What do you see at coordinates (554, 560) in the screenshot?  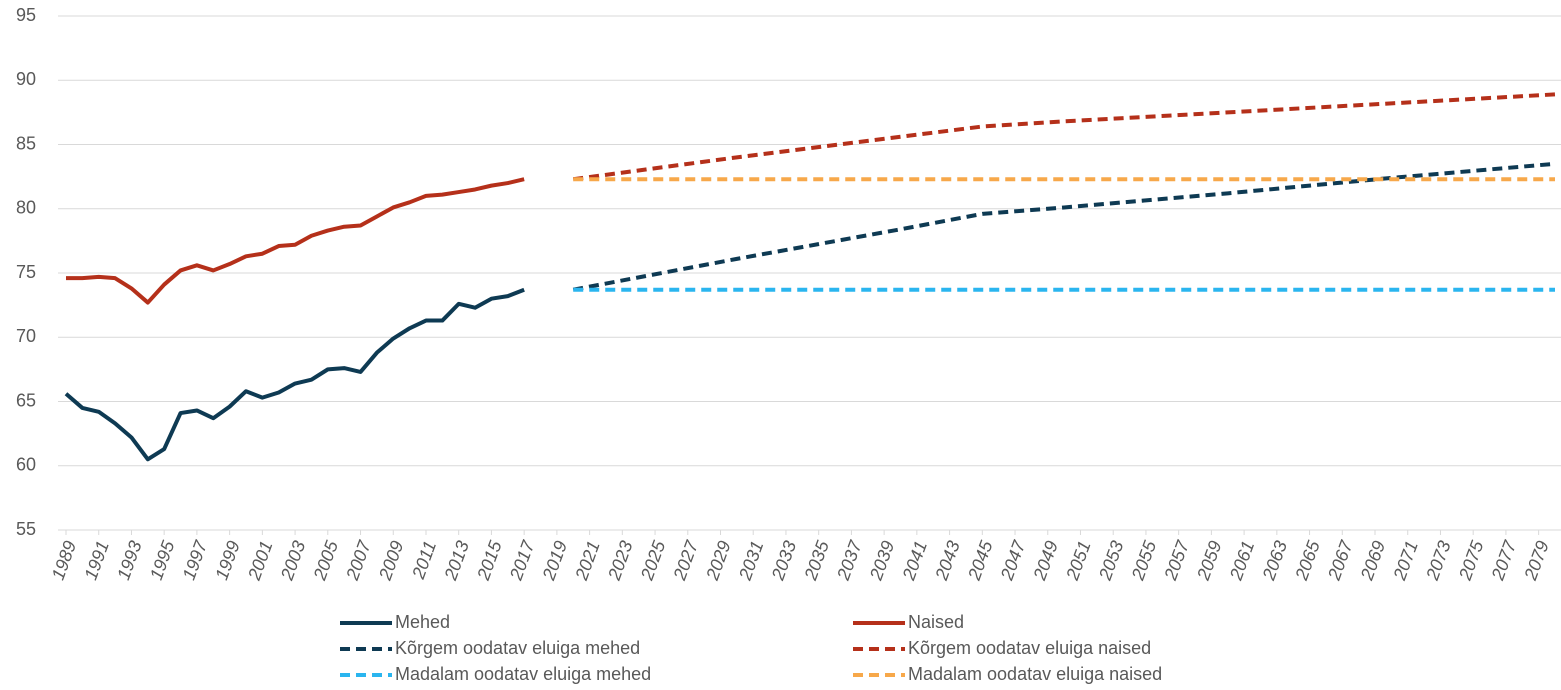 I see `x-tick-label: 2019` at bounding box center [554, 560].